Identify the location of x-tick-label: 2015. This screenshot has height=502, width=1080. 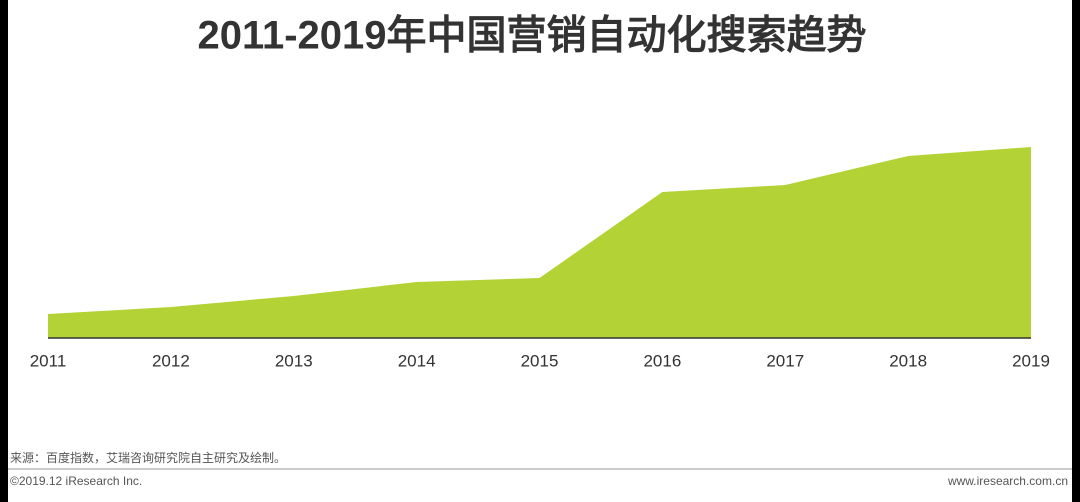
(540, 360).